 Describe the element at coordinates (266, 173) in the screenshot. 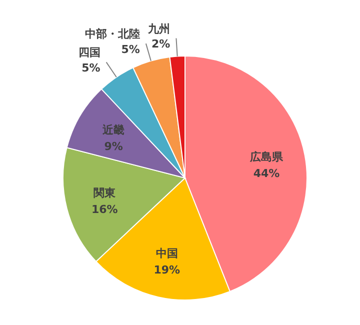

I see `data-label: 44%` at that location.